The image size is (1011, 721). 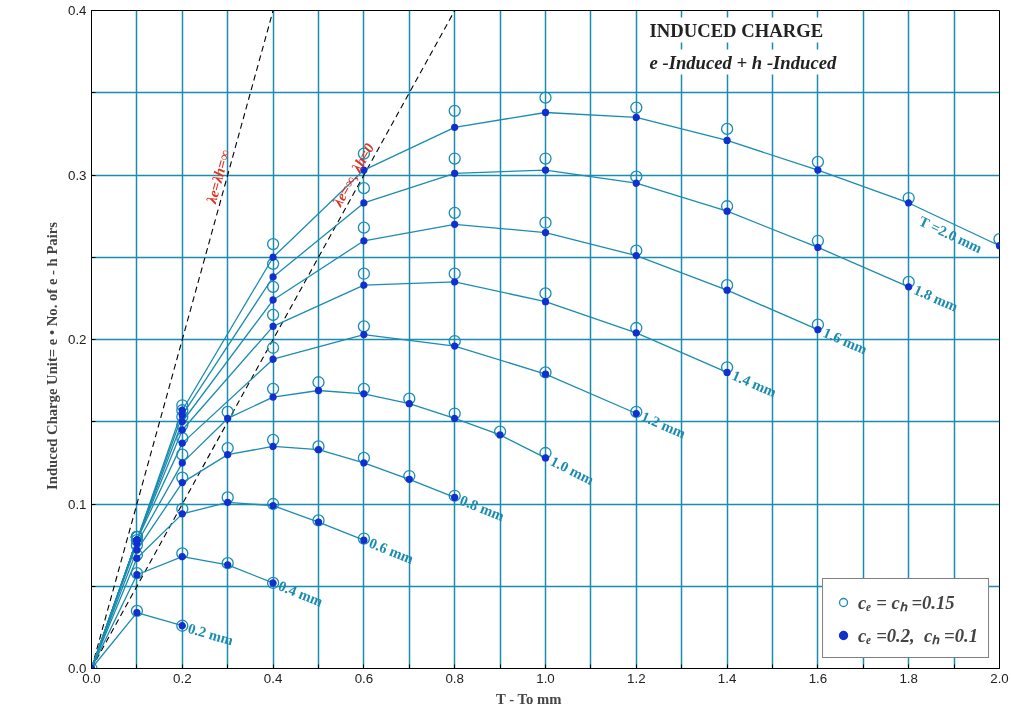 What do you see at coordinates (529, 698) in the screenshot?
I see `x-axis-title: T - To mm` at bounding box center [529, 698].